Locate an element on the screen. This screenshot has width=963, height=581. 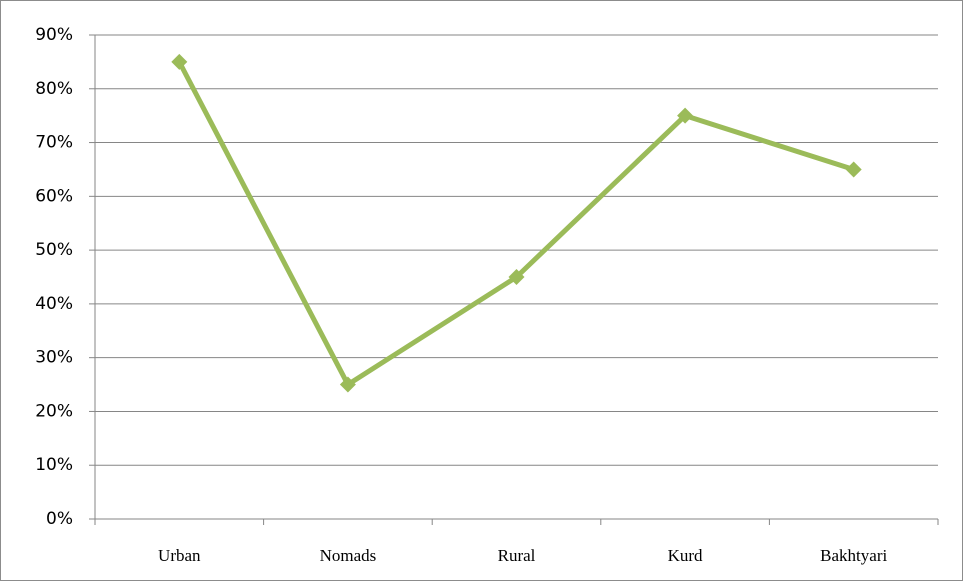
y-tick-label: 30% is located at coordinates (54, 358).